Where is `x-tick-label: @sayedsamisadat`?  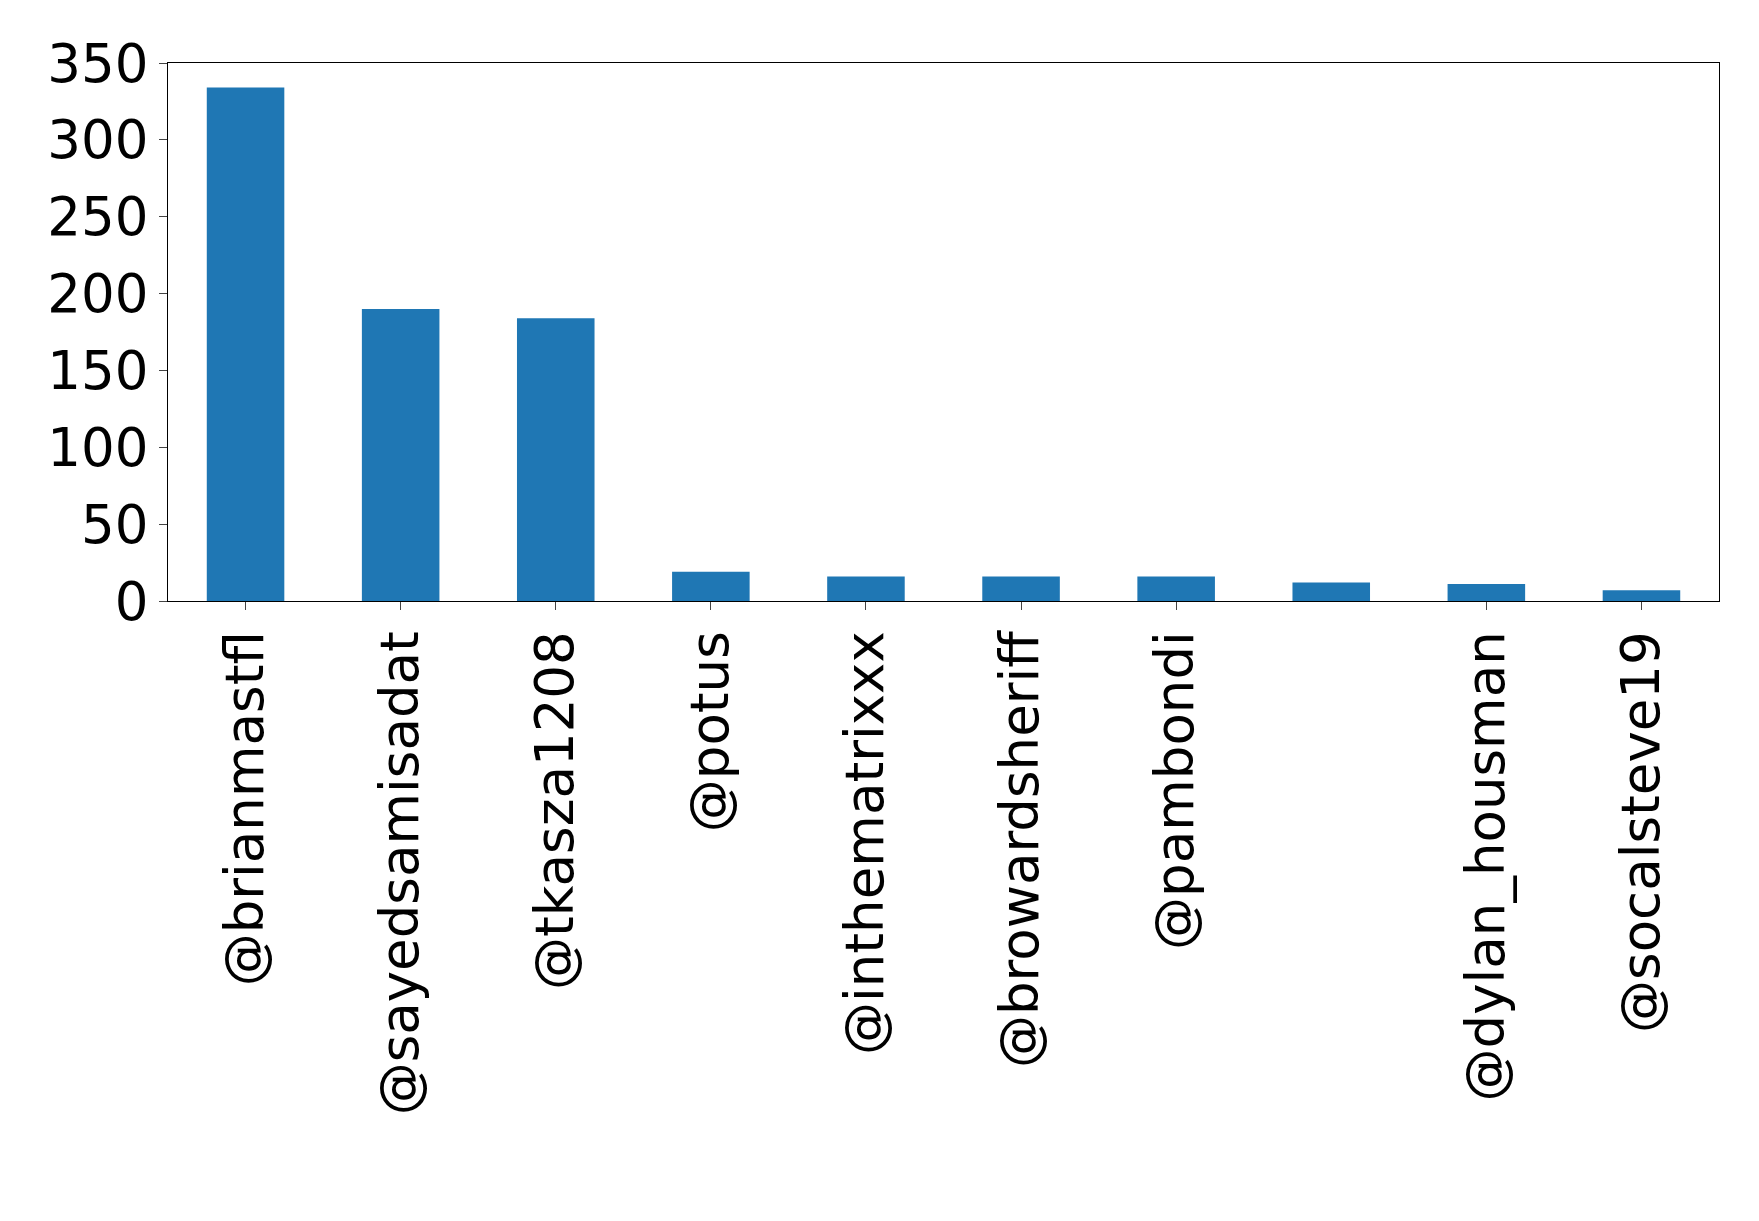
x-tick-label: @sayedsamisadat is located at coordinates (399, 873).